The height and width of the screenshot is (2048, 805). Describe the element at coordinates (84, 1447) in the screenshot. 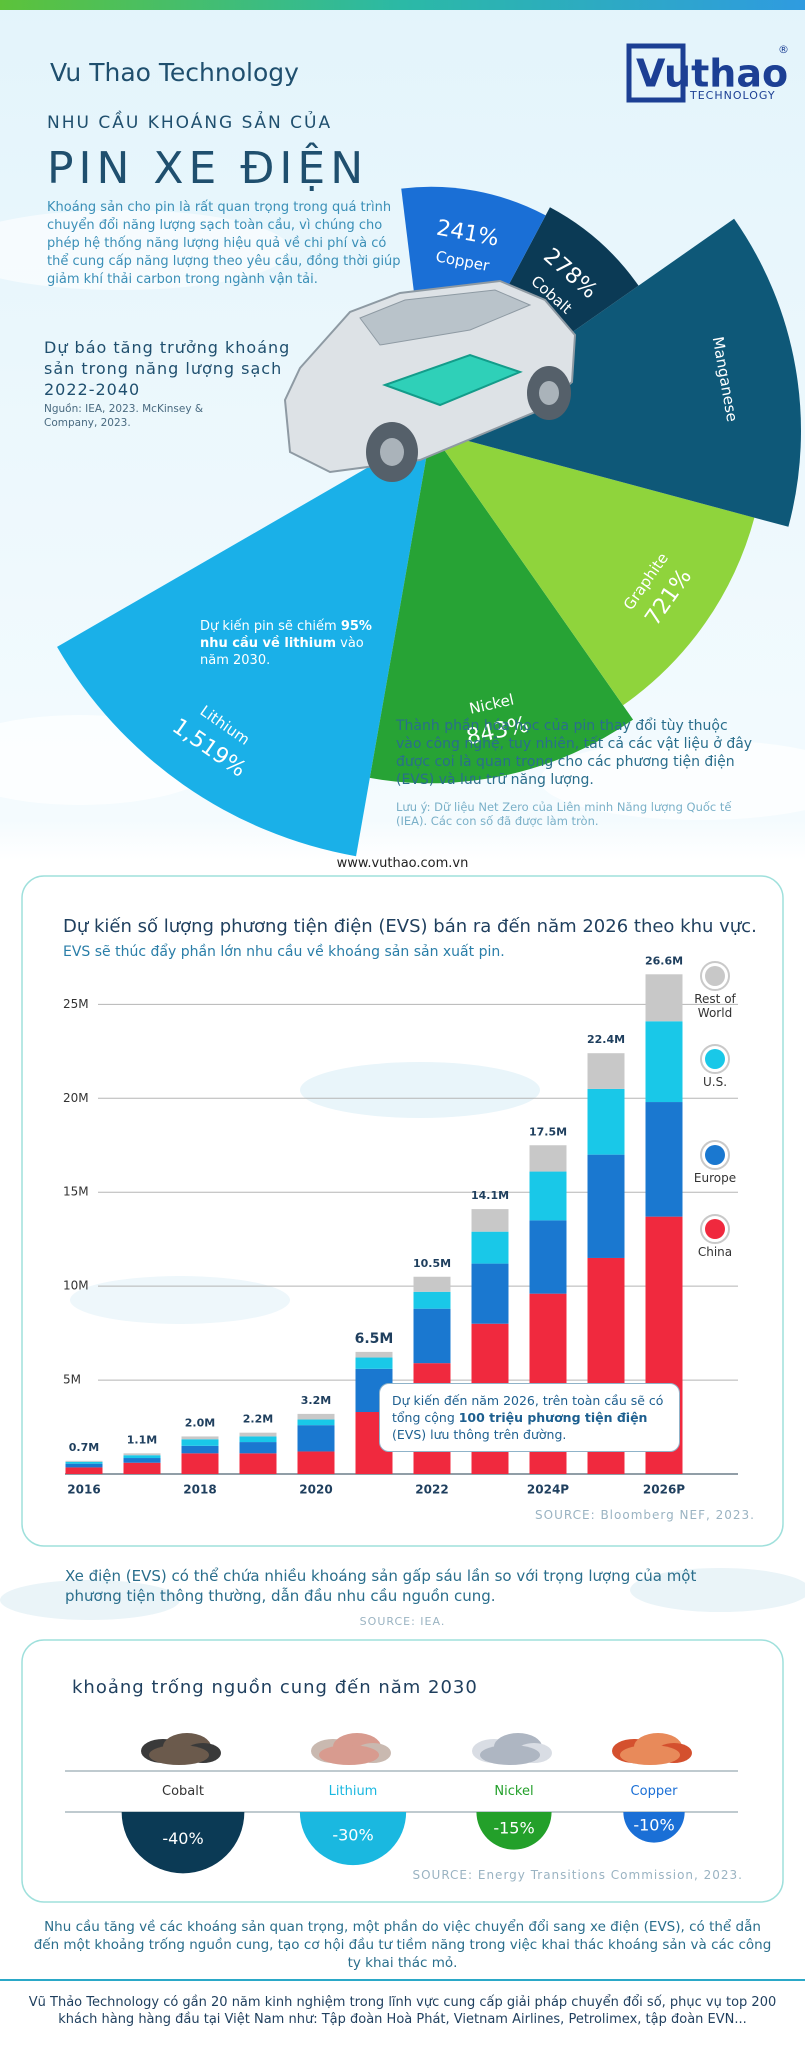

I see `total-label: 0.7M` at that location.